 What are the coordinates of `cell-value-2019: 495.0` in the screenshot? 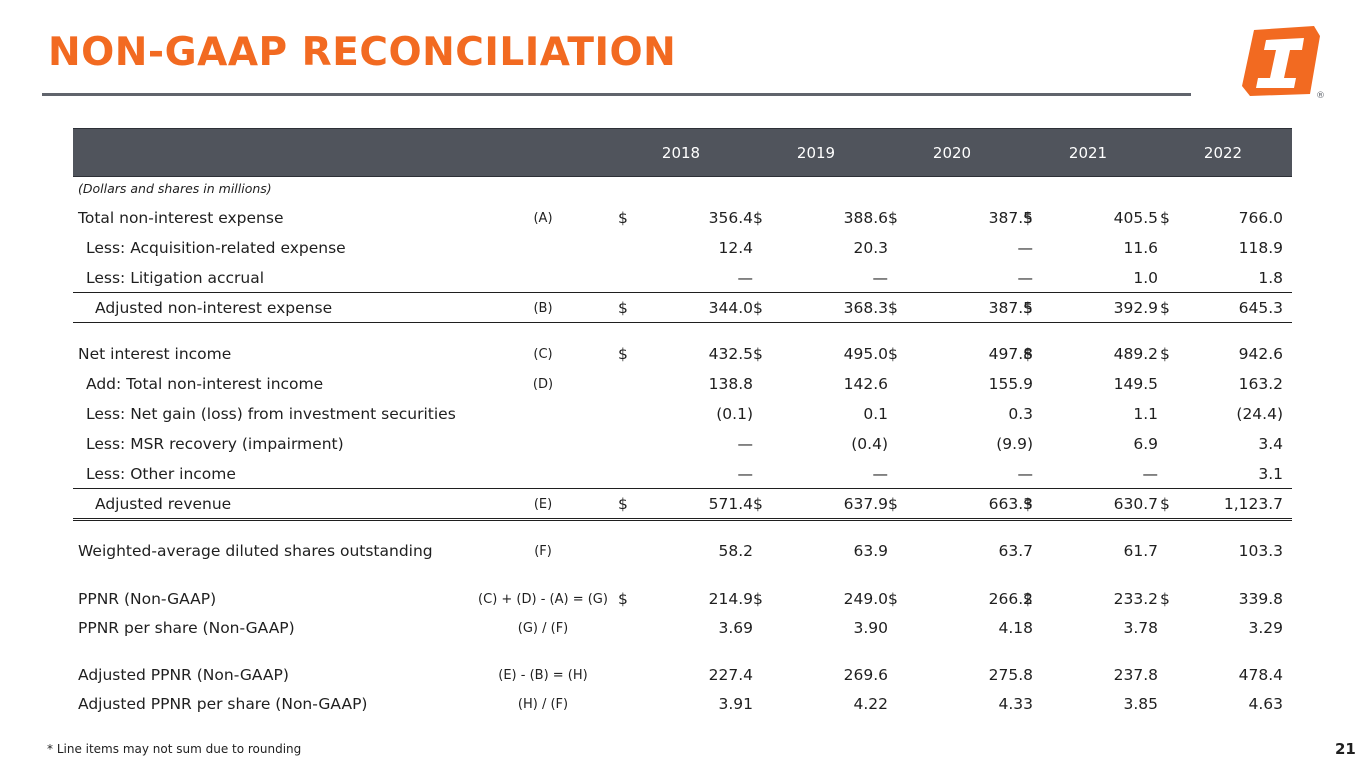 It's located at (865, 354).